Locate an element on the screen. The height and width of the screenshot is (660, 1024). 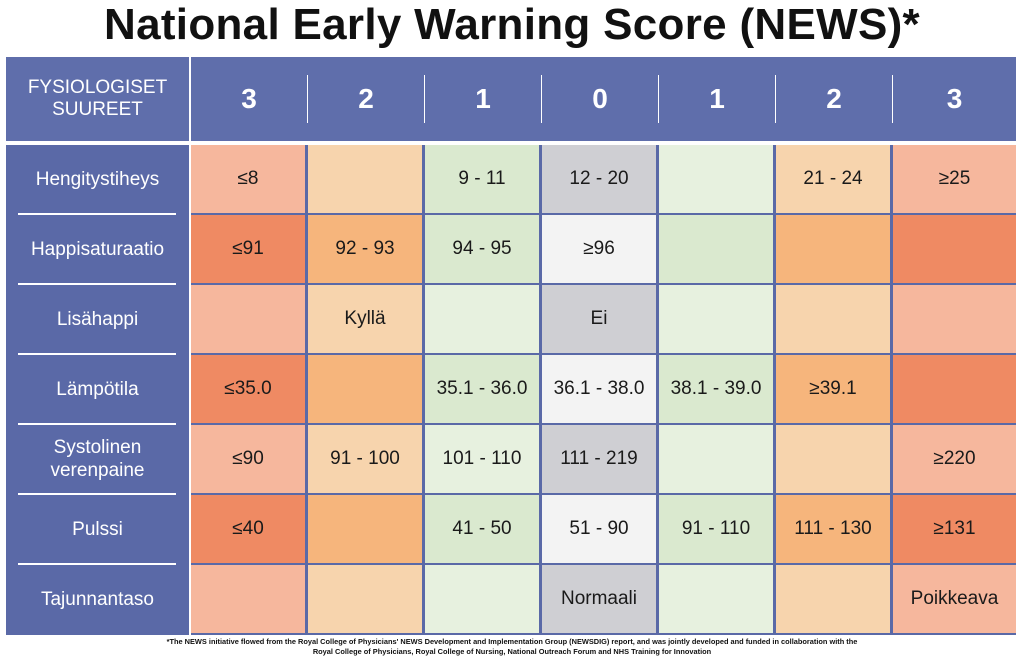
header-score-5: 1 is located at coordinates (717, 98).